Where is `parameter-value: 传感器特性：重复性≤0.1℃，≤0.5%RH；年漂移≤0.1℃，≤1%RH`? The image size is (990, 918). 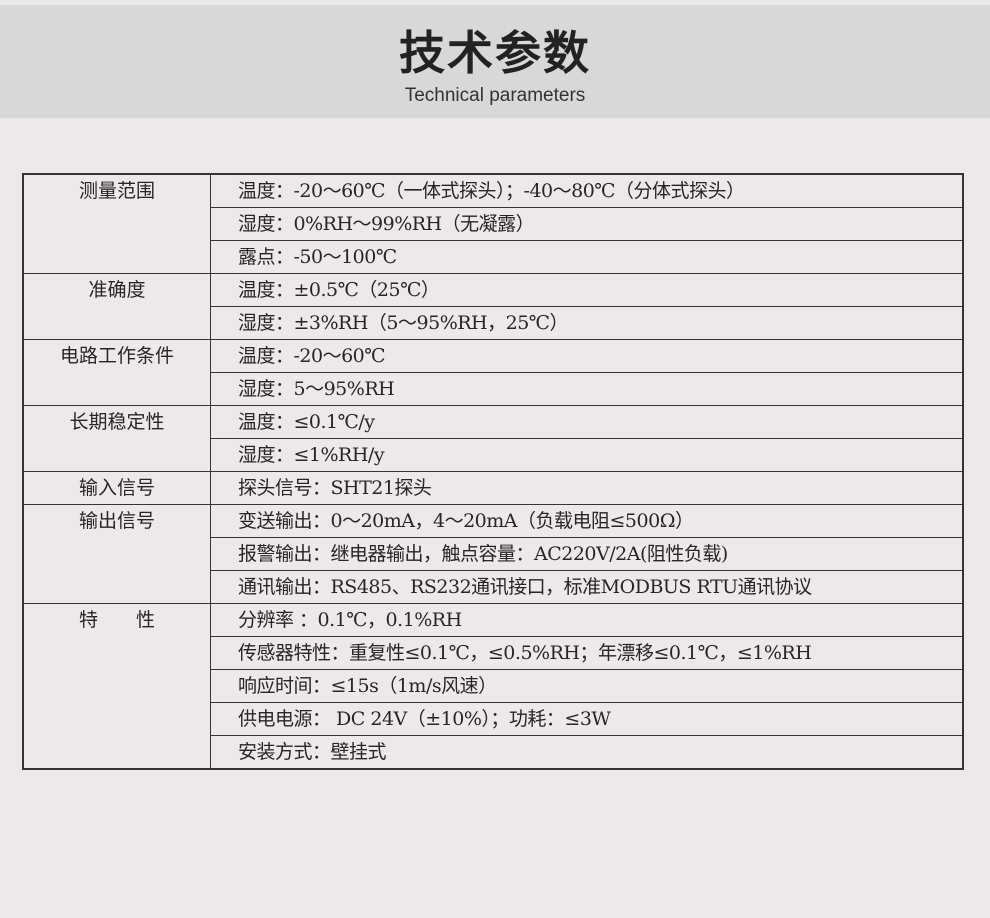
parameter-value: 传感器特性：重复性≤0.1℃，≤0.5%RH；年漂移≤0.1℃，≤1%RH is located at coordinates (587, 653).